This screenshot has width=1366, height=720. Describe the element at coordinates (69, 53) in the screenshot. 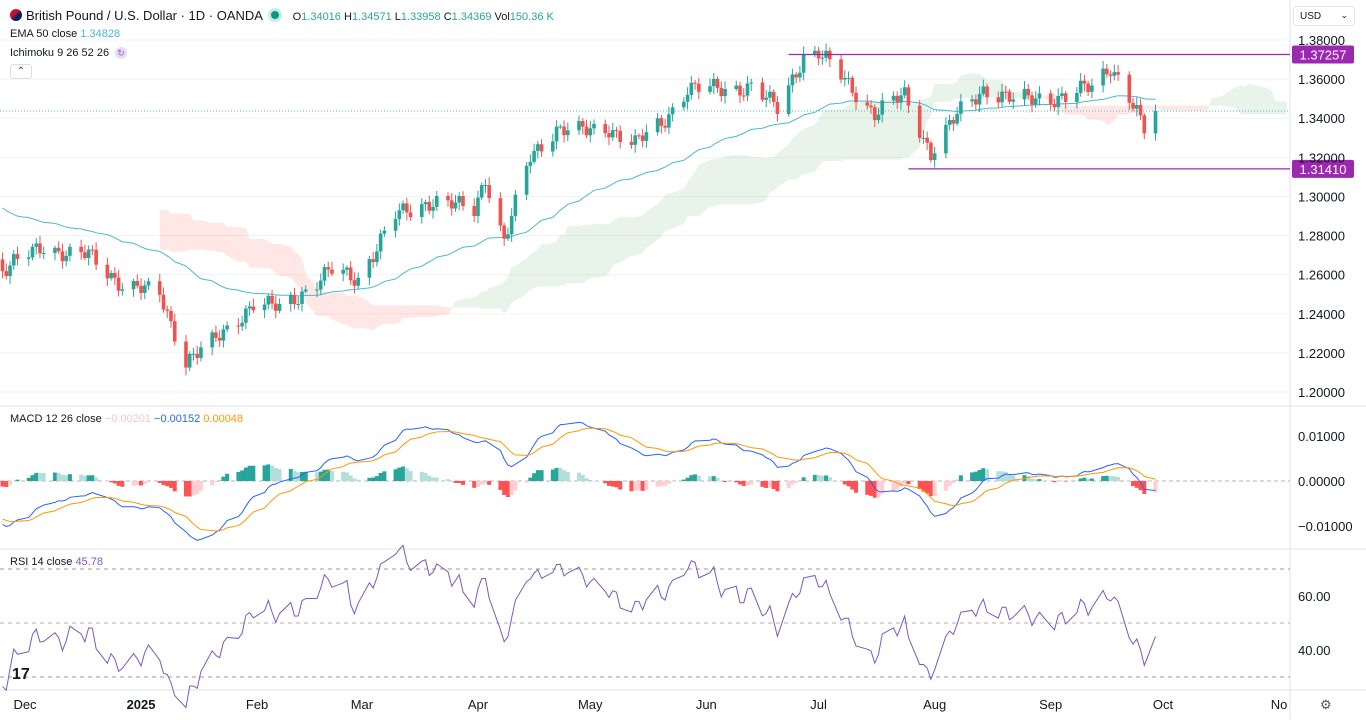

I see `ichimoku-legend: Ichimoku 9 26 52 26 ↻` at that location.